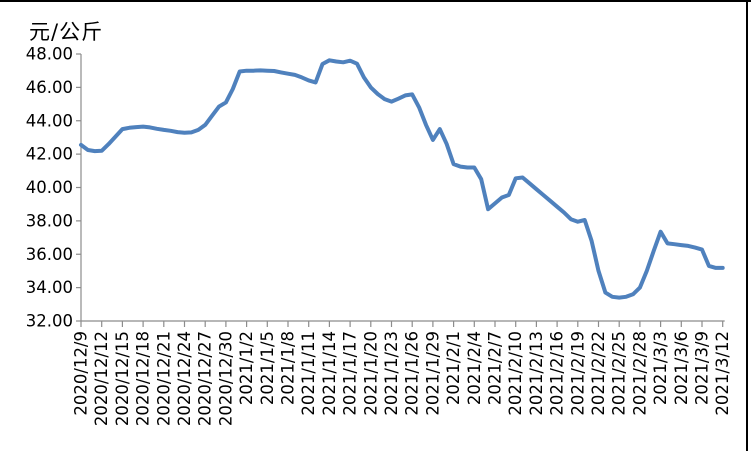 This screenshot has width=751, height=451. What do you see at coordinates (122, 378) in the screenshot?
I see `x-tick-label: 2020/12/15` at bounding box center [122, 378].